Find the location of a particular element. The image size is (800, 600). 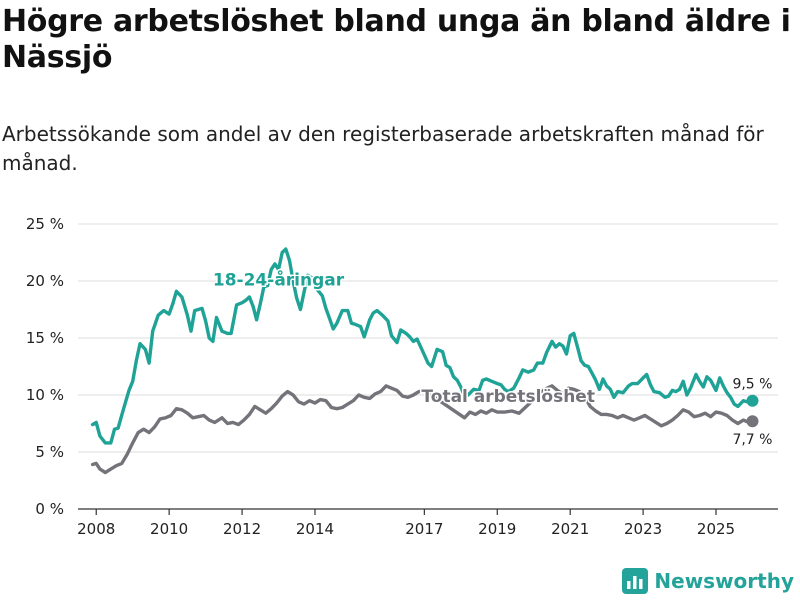

brand-logo: Newsworthy is located at coordinates (708, 581).